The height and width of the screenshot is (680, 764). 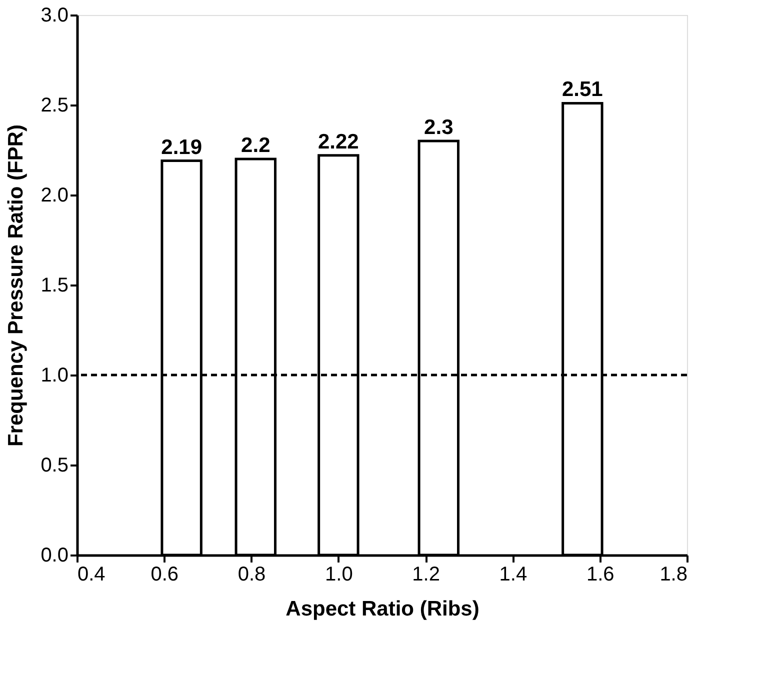 What do you see at coordinates (54, 15) in the screenshot?
I see `y-tick-label: 3.0` at bounding box center [54, 15].